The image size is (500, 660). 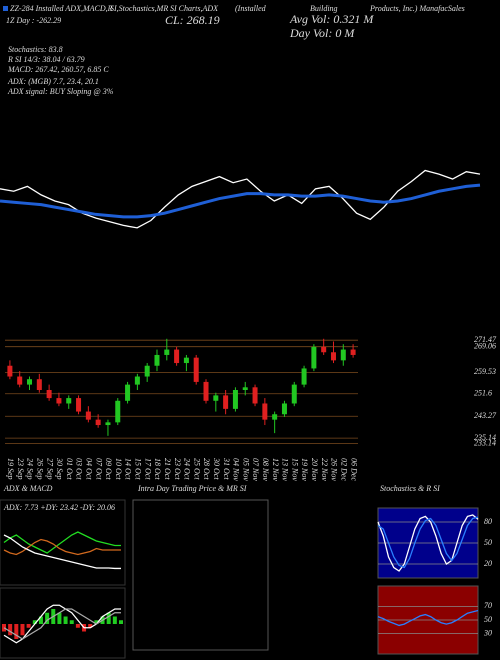 What do you see at coordinates (417, 8) in the screenshot?
I see `header-text: Products, Inc.) ManafacSales` at bounding box center [417, 8].